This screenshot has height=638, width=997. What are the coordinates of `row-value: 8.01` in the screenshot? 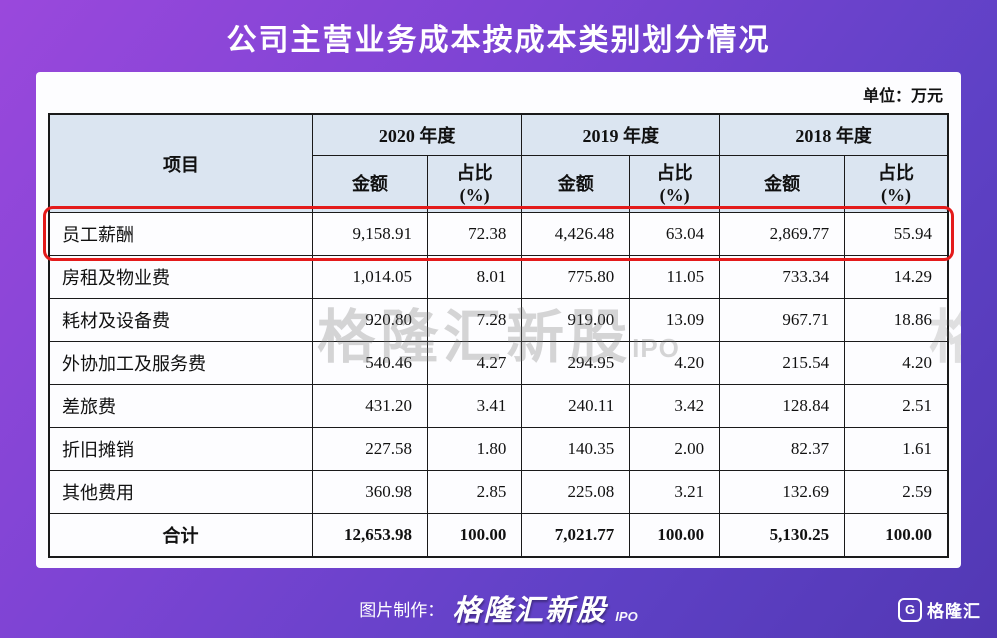 It's located at (474, 277).